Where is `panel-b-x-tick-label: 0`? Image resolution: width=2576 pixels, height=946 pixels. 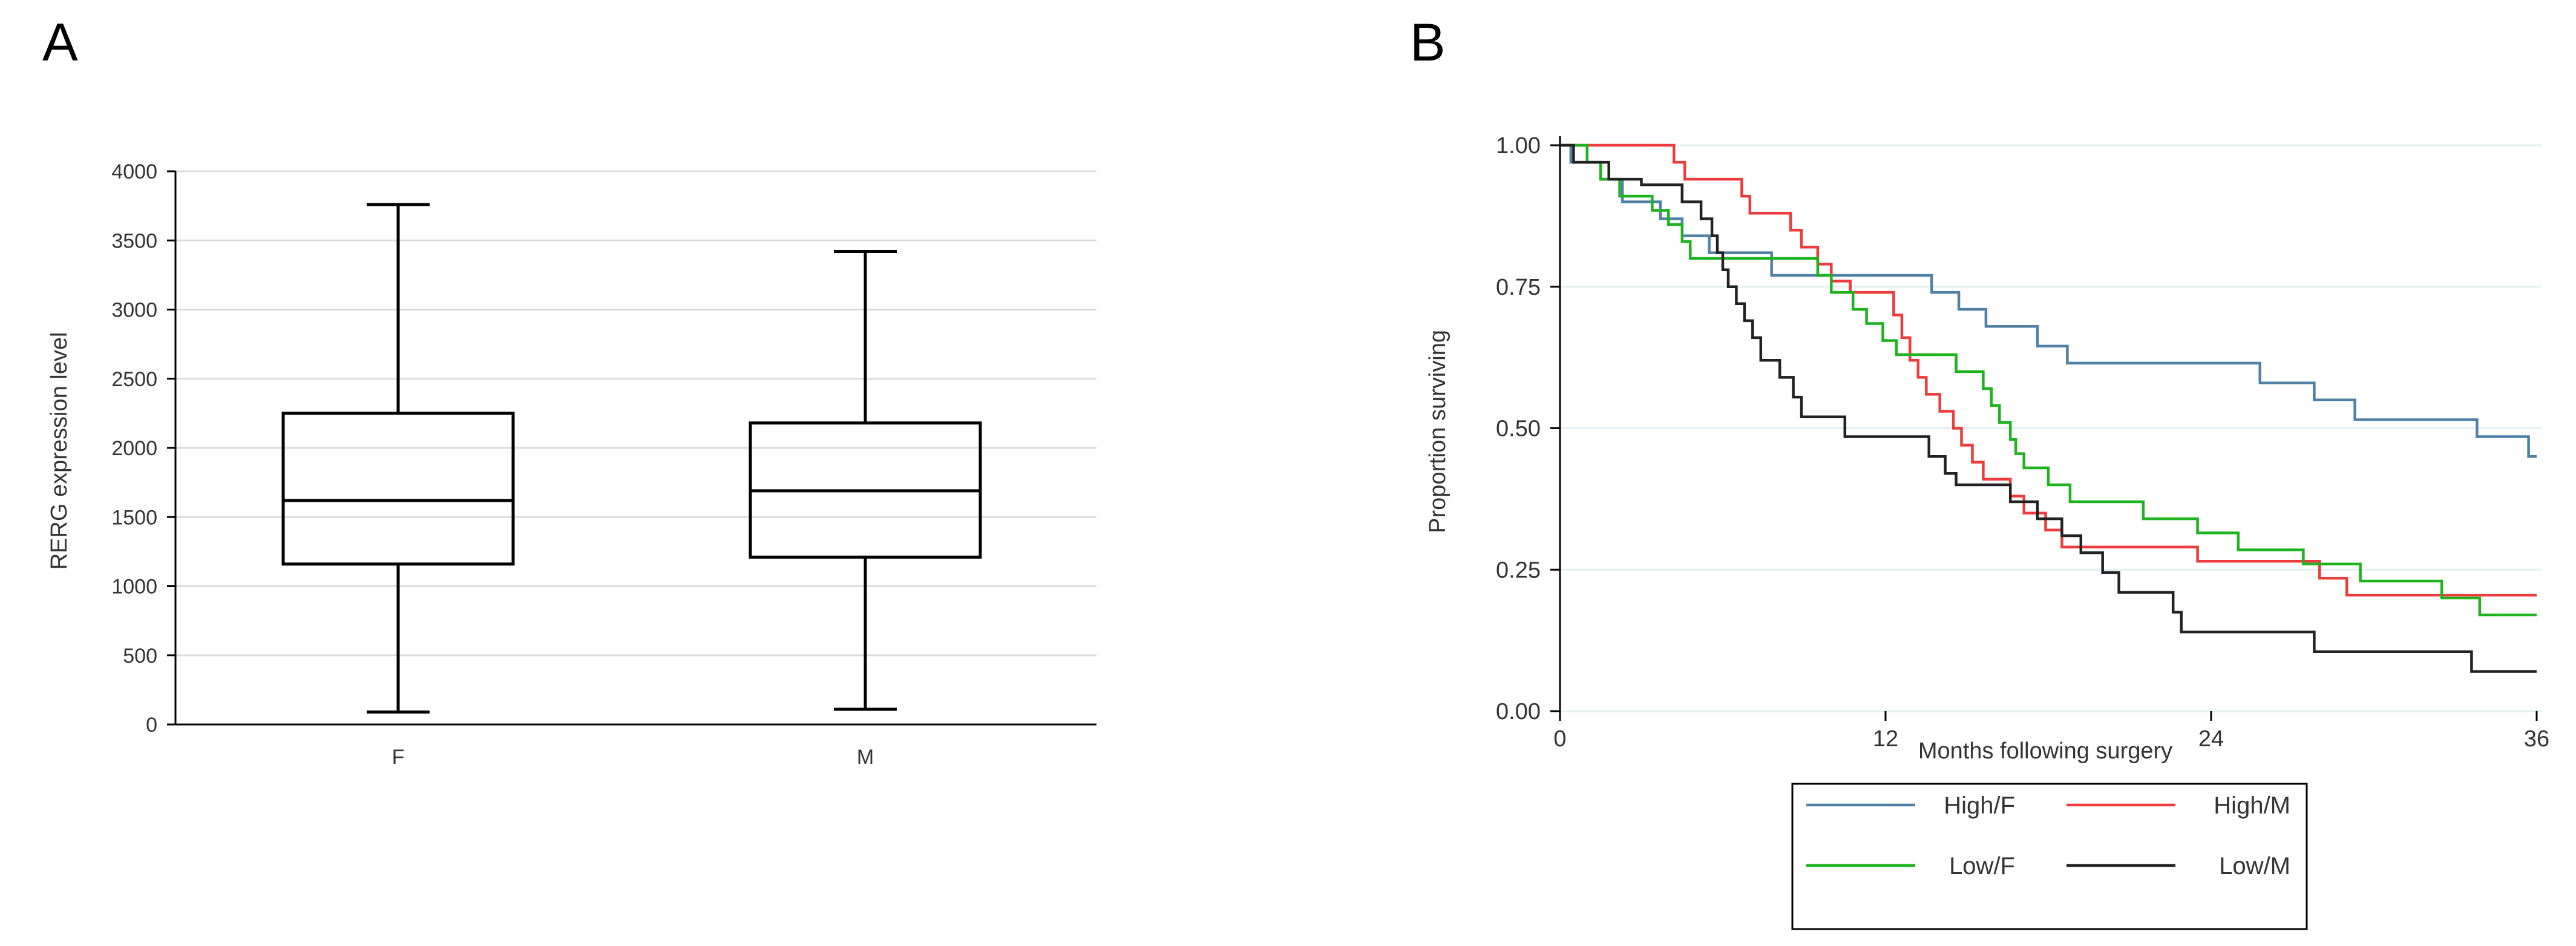 panel-b-x-tick-label: 0 is located at coordinates (1559, 739).